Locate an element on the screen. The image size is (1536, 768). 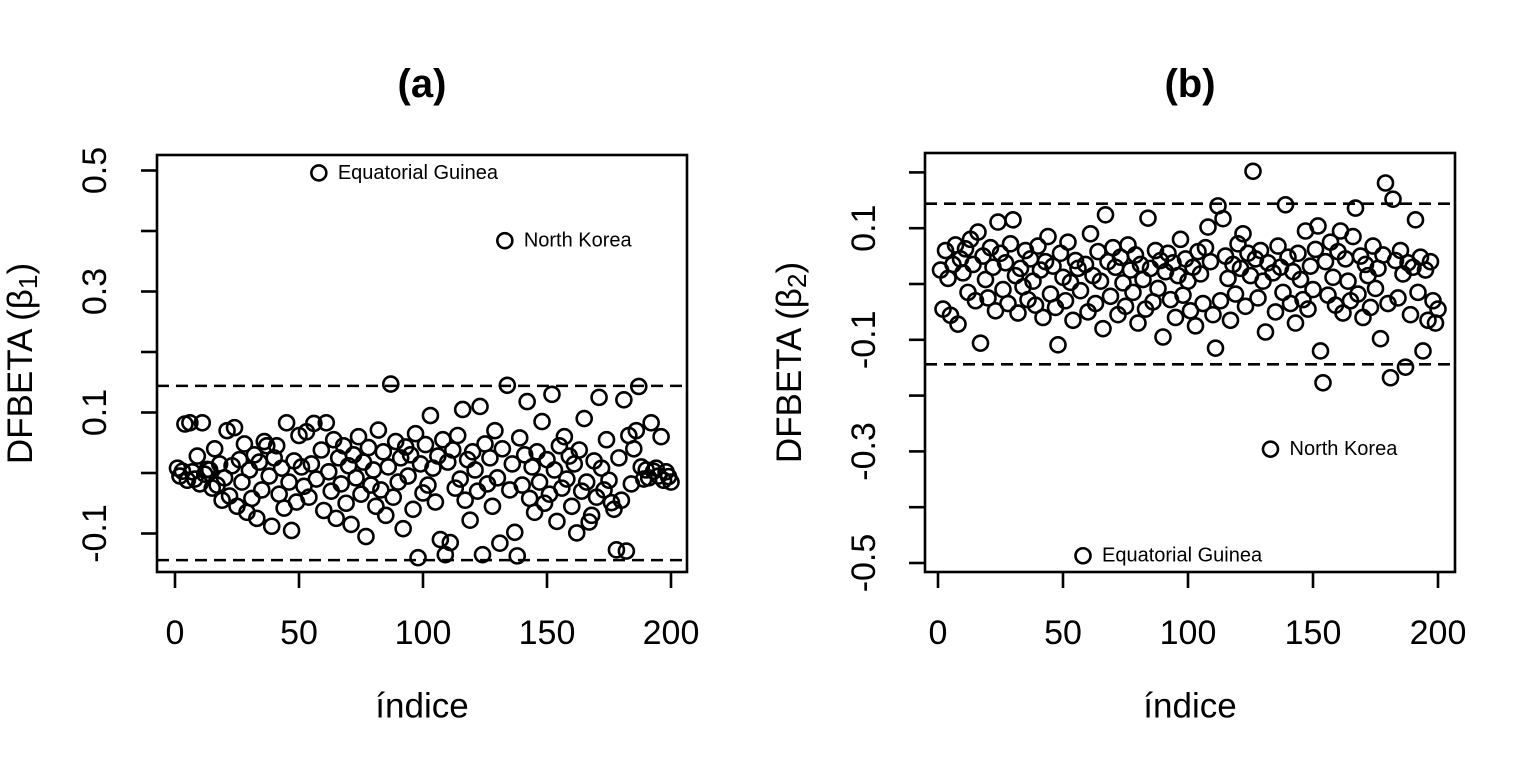
outlier-label: North Korea is located at coordinates (578, 241).